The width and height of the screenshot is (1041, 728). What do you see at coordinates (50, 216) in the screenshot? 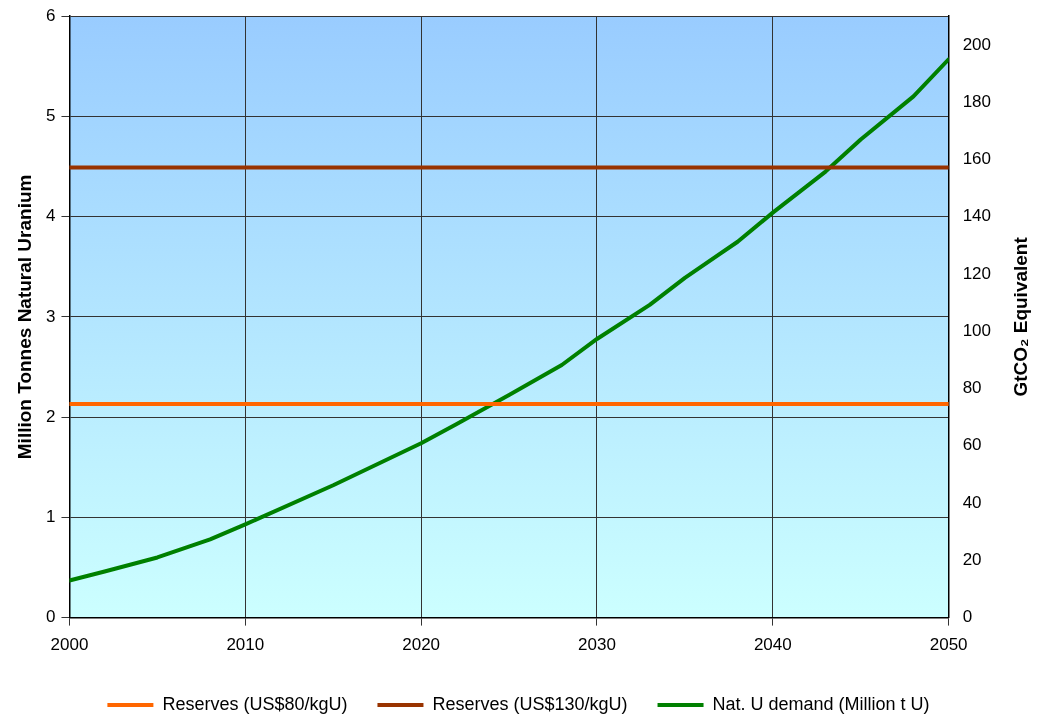
I see `y-tick-label: 4` at bounding box center [50, 216].